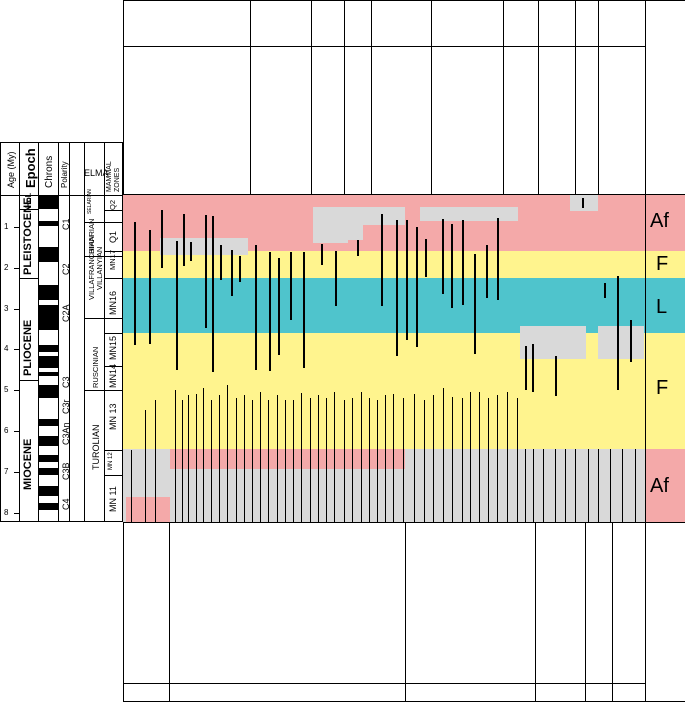 The width and height of the screenshot is (685, 702). What do you see at coordinates (665, 485) in the screenshot?
I see `band-af-pink-right` at bounding box center [665, 485].